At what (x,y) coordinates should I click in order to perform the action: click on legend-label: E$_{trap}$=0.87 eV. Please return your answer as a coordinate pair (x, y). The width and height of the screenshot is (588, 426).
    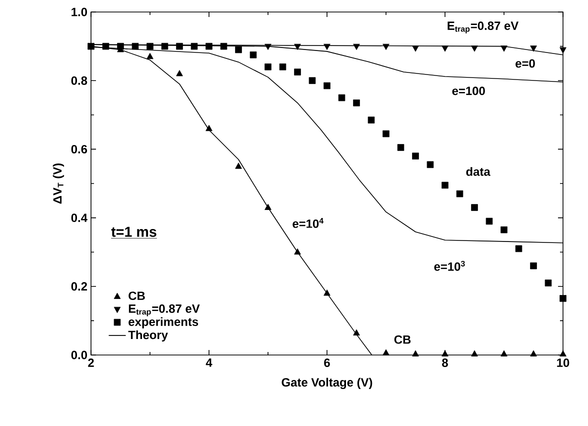
    Looking at the image, I should click on (164, 310).